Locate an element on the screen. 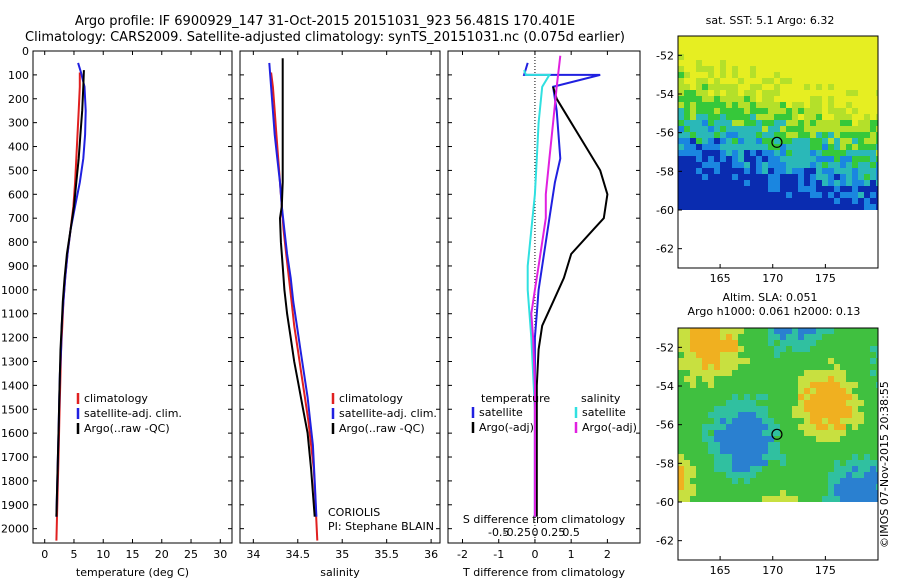 The image size is (900, 580). x-tick-label: 36 is located at coordinates (431, 554).